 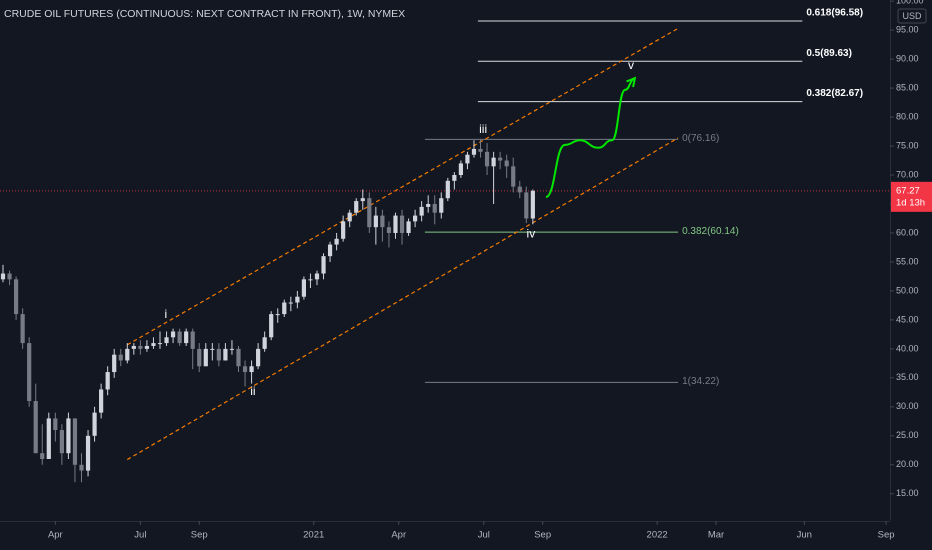 I want to click on y-tick-label: 15.00, so click(x=907, y=493).